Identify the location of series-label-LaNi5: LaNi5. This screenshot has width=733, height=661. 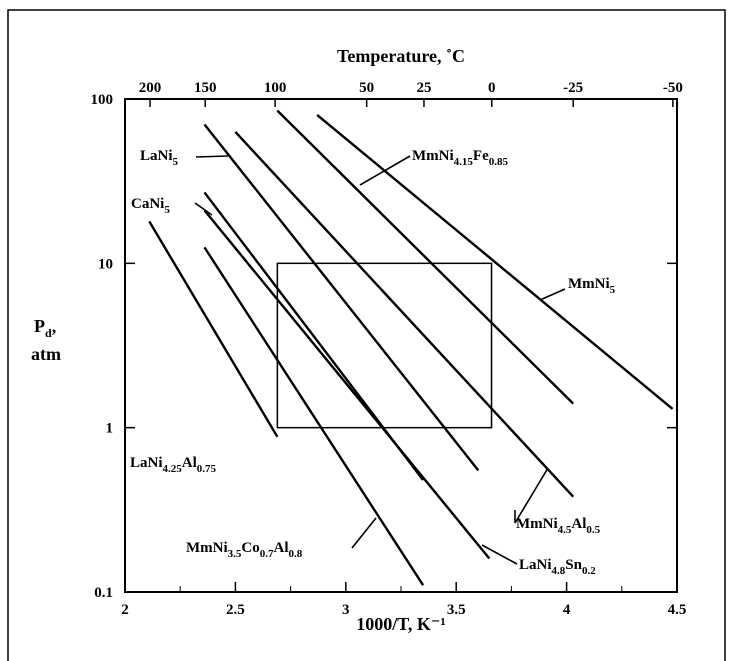
(159, 158).